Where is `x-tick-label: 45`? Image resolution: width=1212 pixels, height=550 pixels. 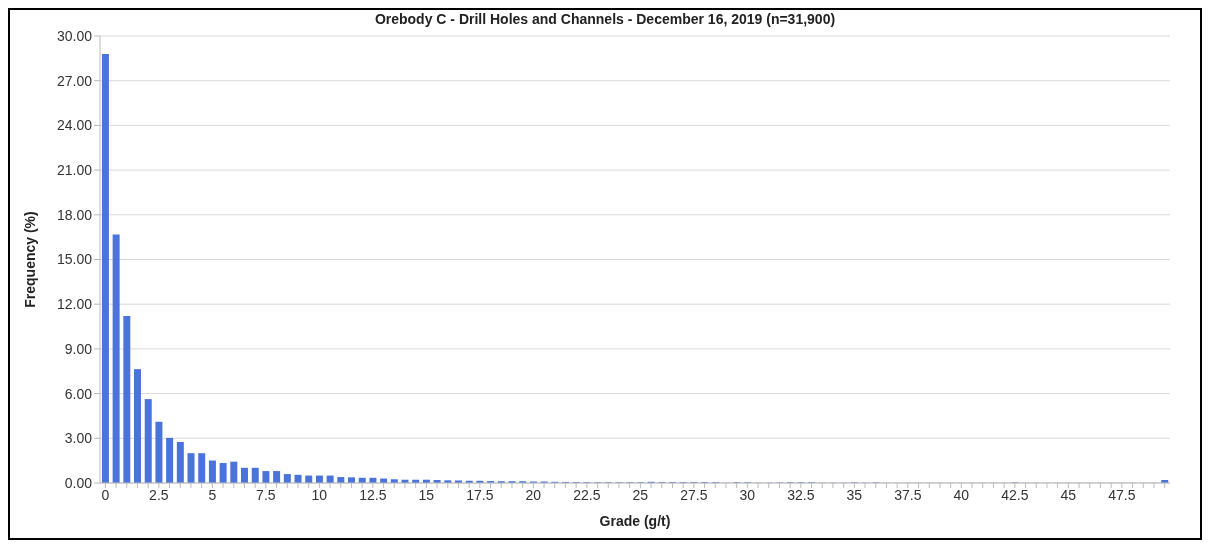
x-tick-label: 45 is located at coordinates (1068, 494).